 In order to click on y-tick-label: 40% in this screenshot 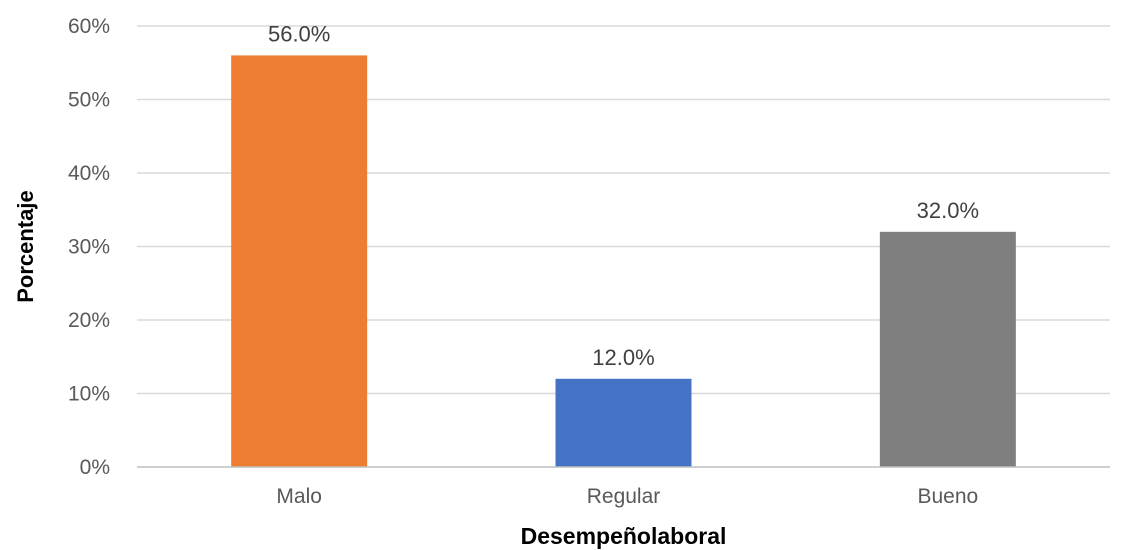, I will do `click(89, 173)`.